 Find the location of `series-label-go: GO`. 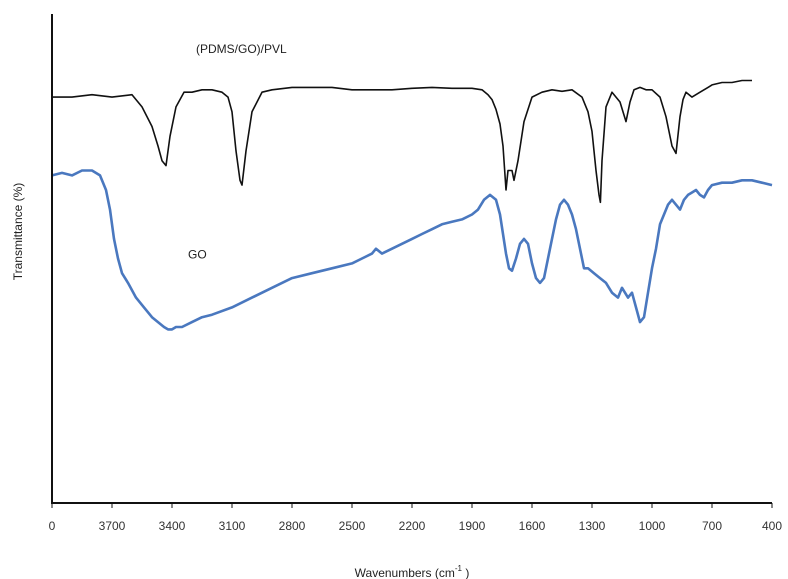

series-label-go: GO is located at coordinates (197, 255).